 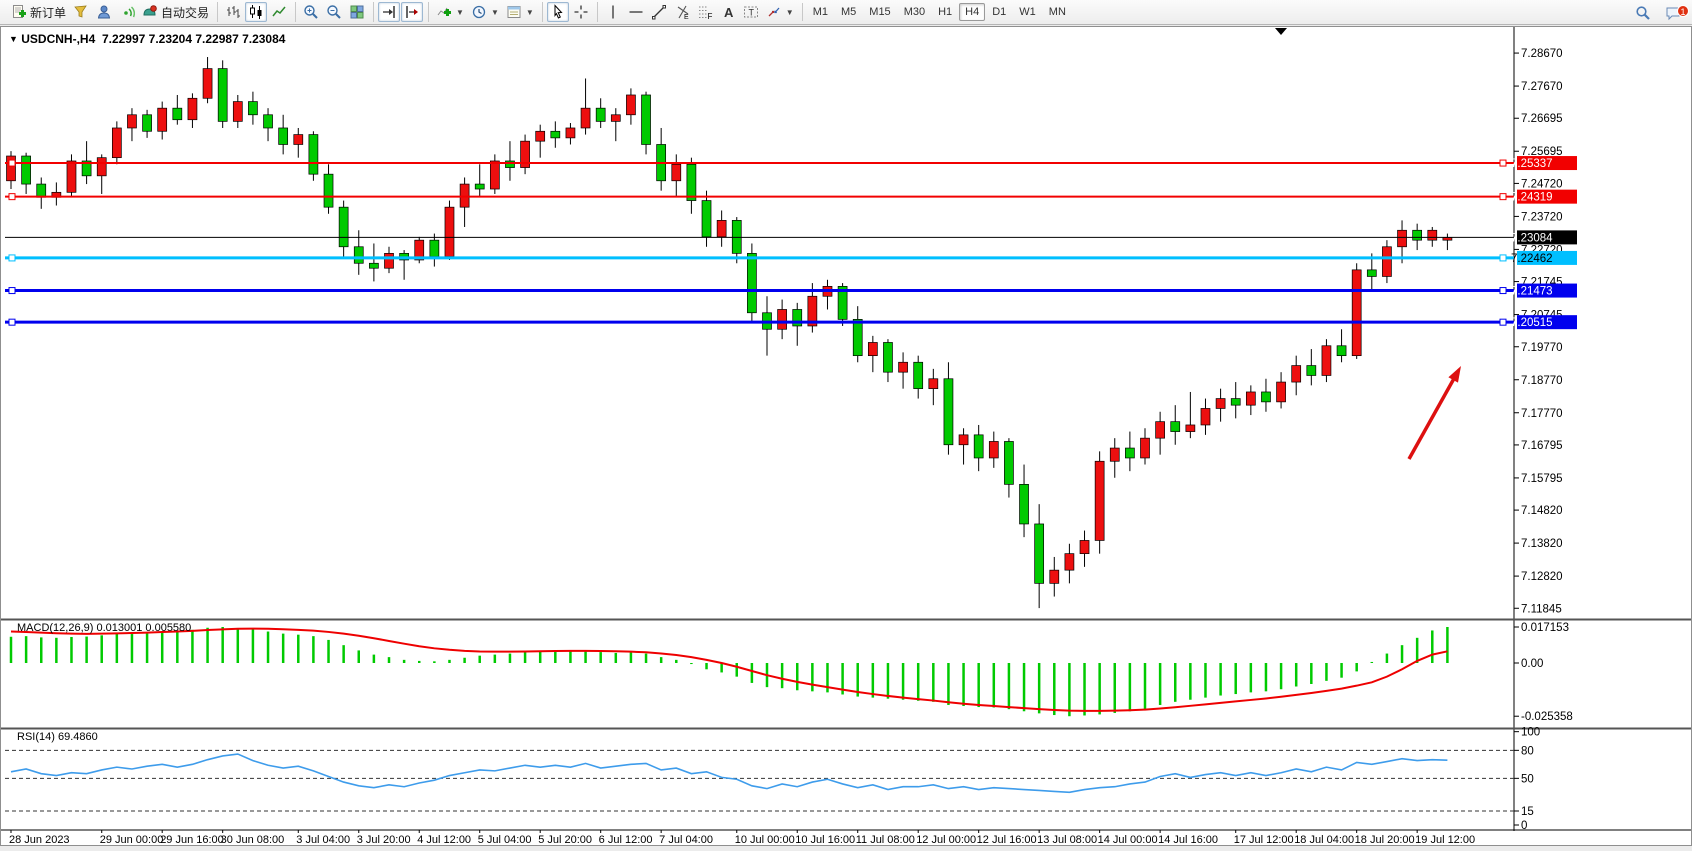 I want to click on chart-shift-marker-icon, so click(x=1281, y=31).